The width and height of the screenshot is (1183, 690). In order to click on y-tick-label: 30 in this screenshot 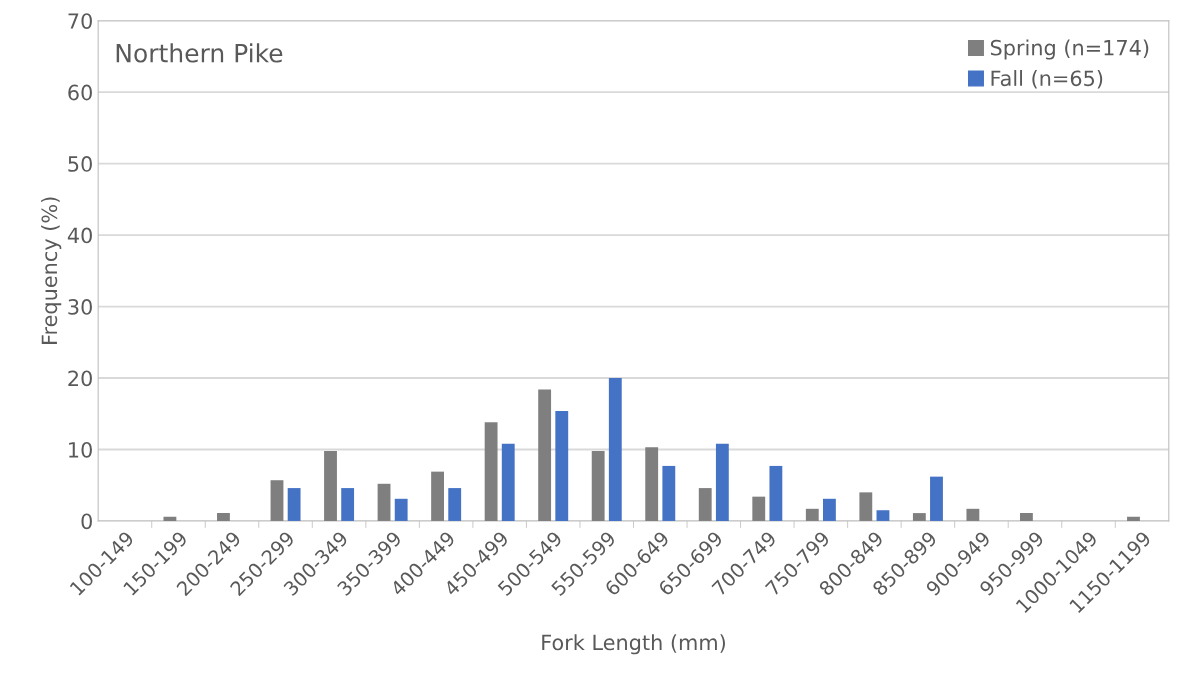, I will do `click(80, 307)`.